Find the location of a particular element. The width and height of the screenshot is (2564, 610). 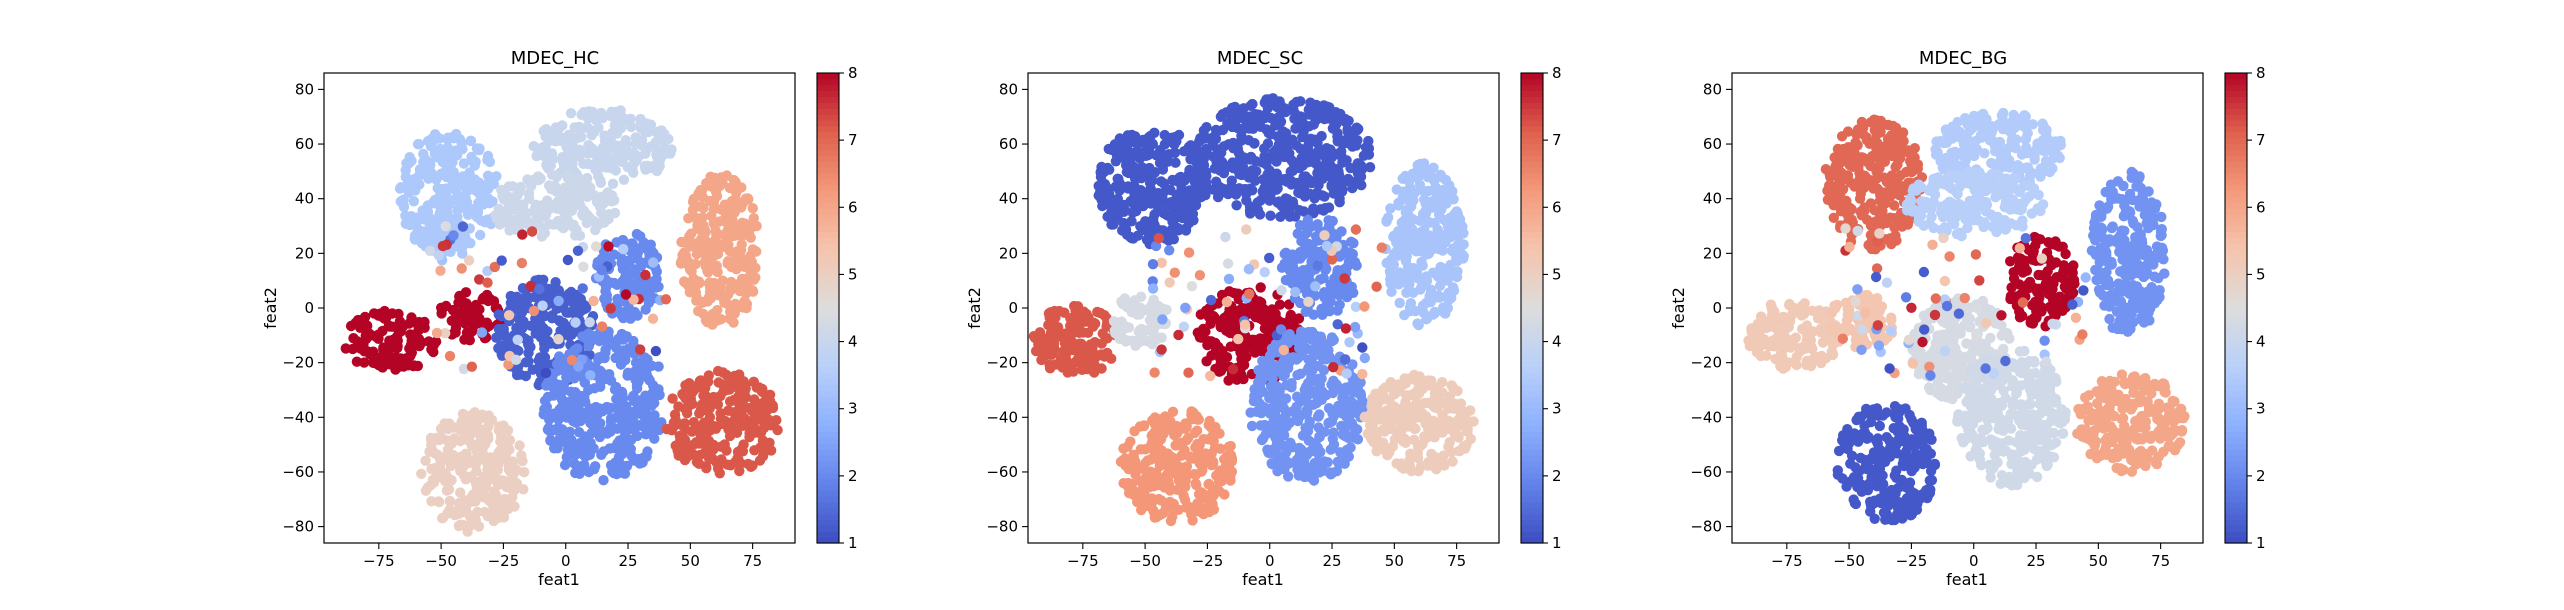

colorbar-tick-label: 1 is located at coordinates (853, 543).